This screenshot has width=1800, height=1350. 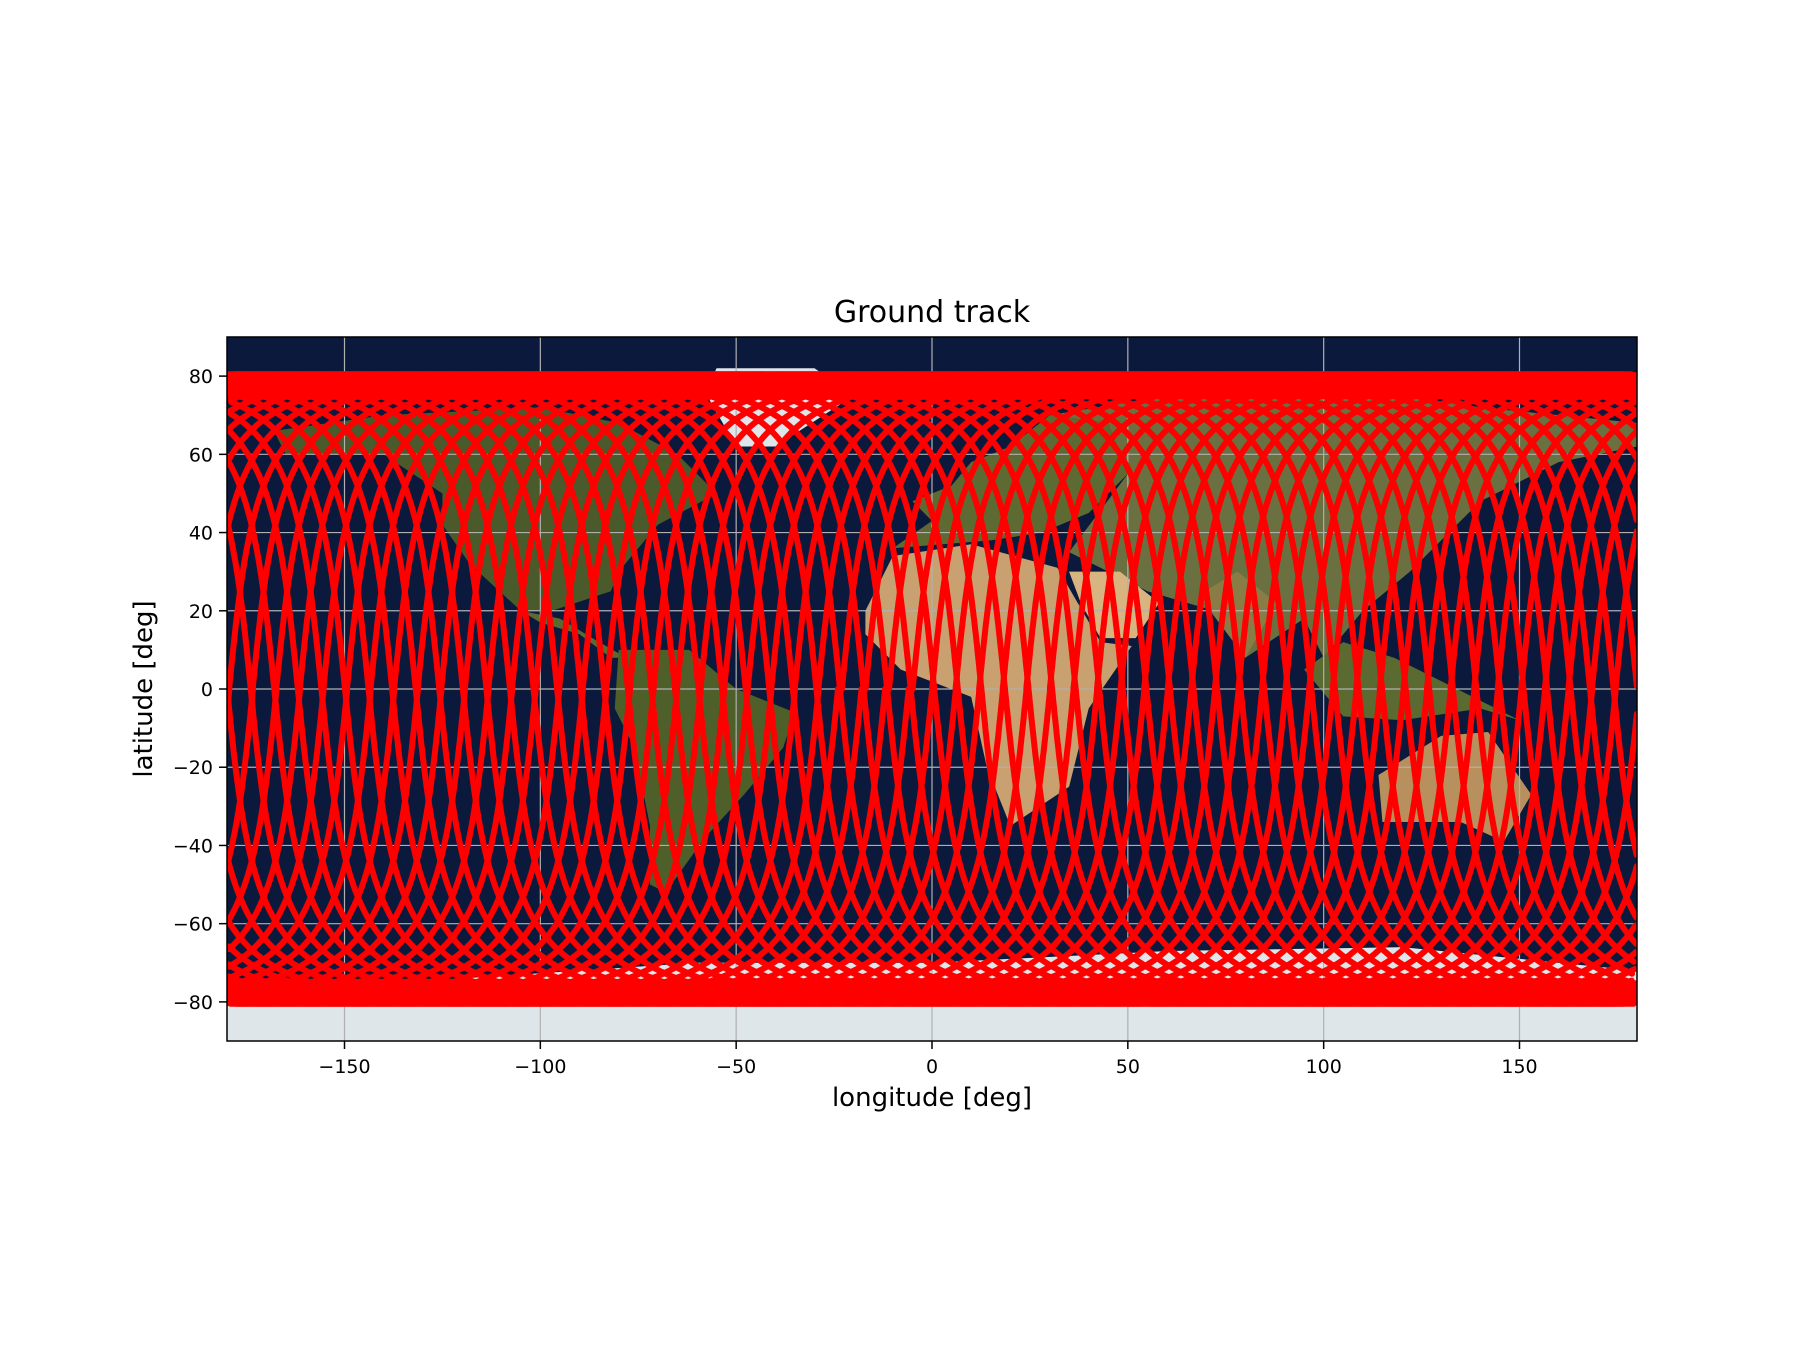 What do you see at coordinates (201, 612) in the screenshot?
I see `y-tick-label: 20` at bounding box center [201, 612].